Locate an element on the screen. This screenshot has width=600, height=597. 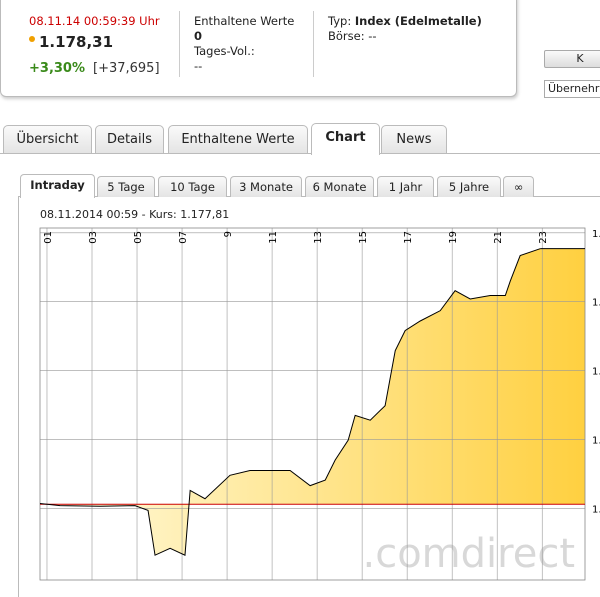
x-tick-label: 03 is located at coordinates (93, 237).